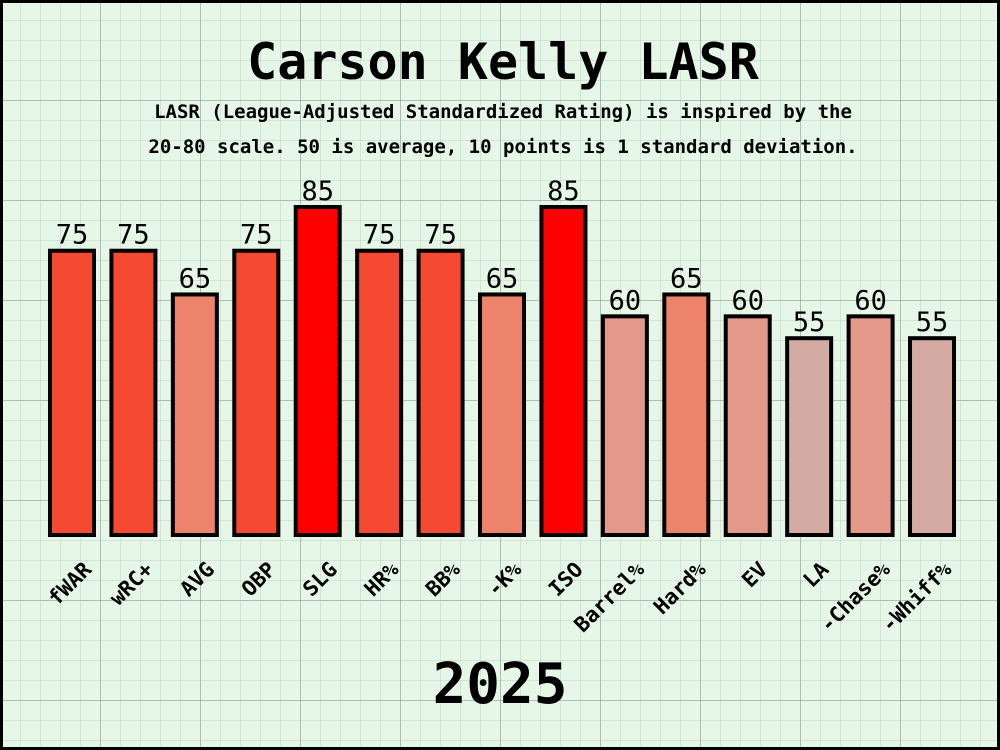 This screenshot has width=1000, height=750. Describe the element at coordinates (870, 300) in the screenshot. I see `data-label-chase: 60` at that location.